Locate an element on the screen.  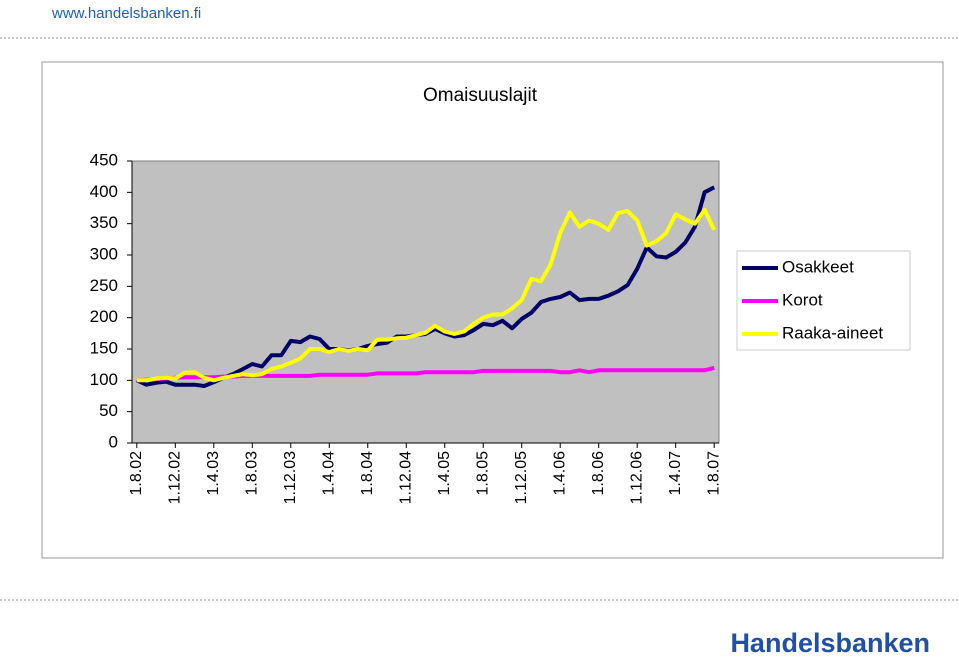
brand-logo: Handelsbanken is located at coordinates (830, 643).